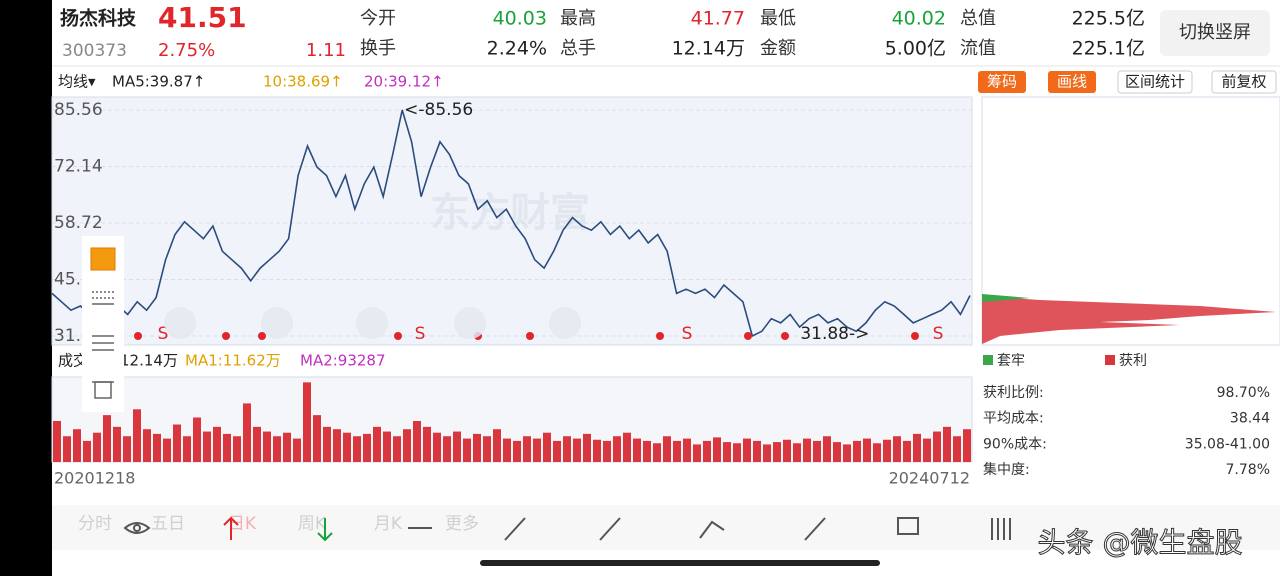 Image resolution: width=1280 pixels, height=580 pixels. Describe the element at coordinates (919, 19) in the screenshot. I see `stat-value: 40.02` at that location.